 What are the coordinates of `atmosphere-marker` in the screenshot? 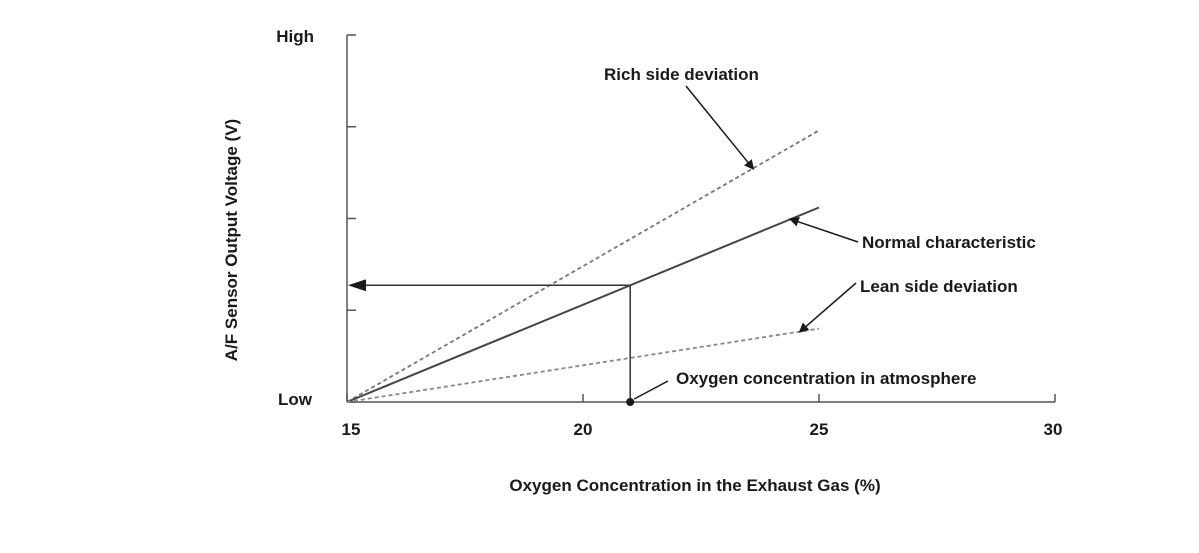 It's located at (630, 402).